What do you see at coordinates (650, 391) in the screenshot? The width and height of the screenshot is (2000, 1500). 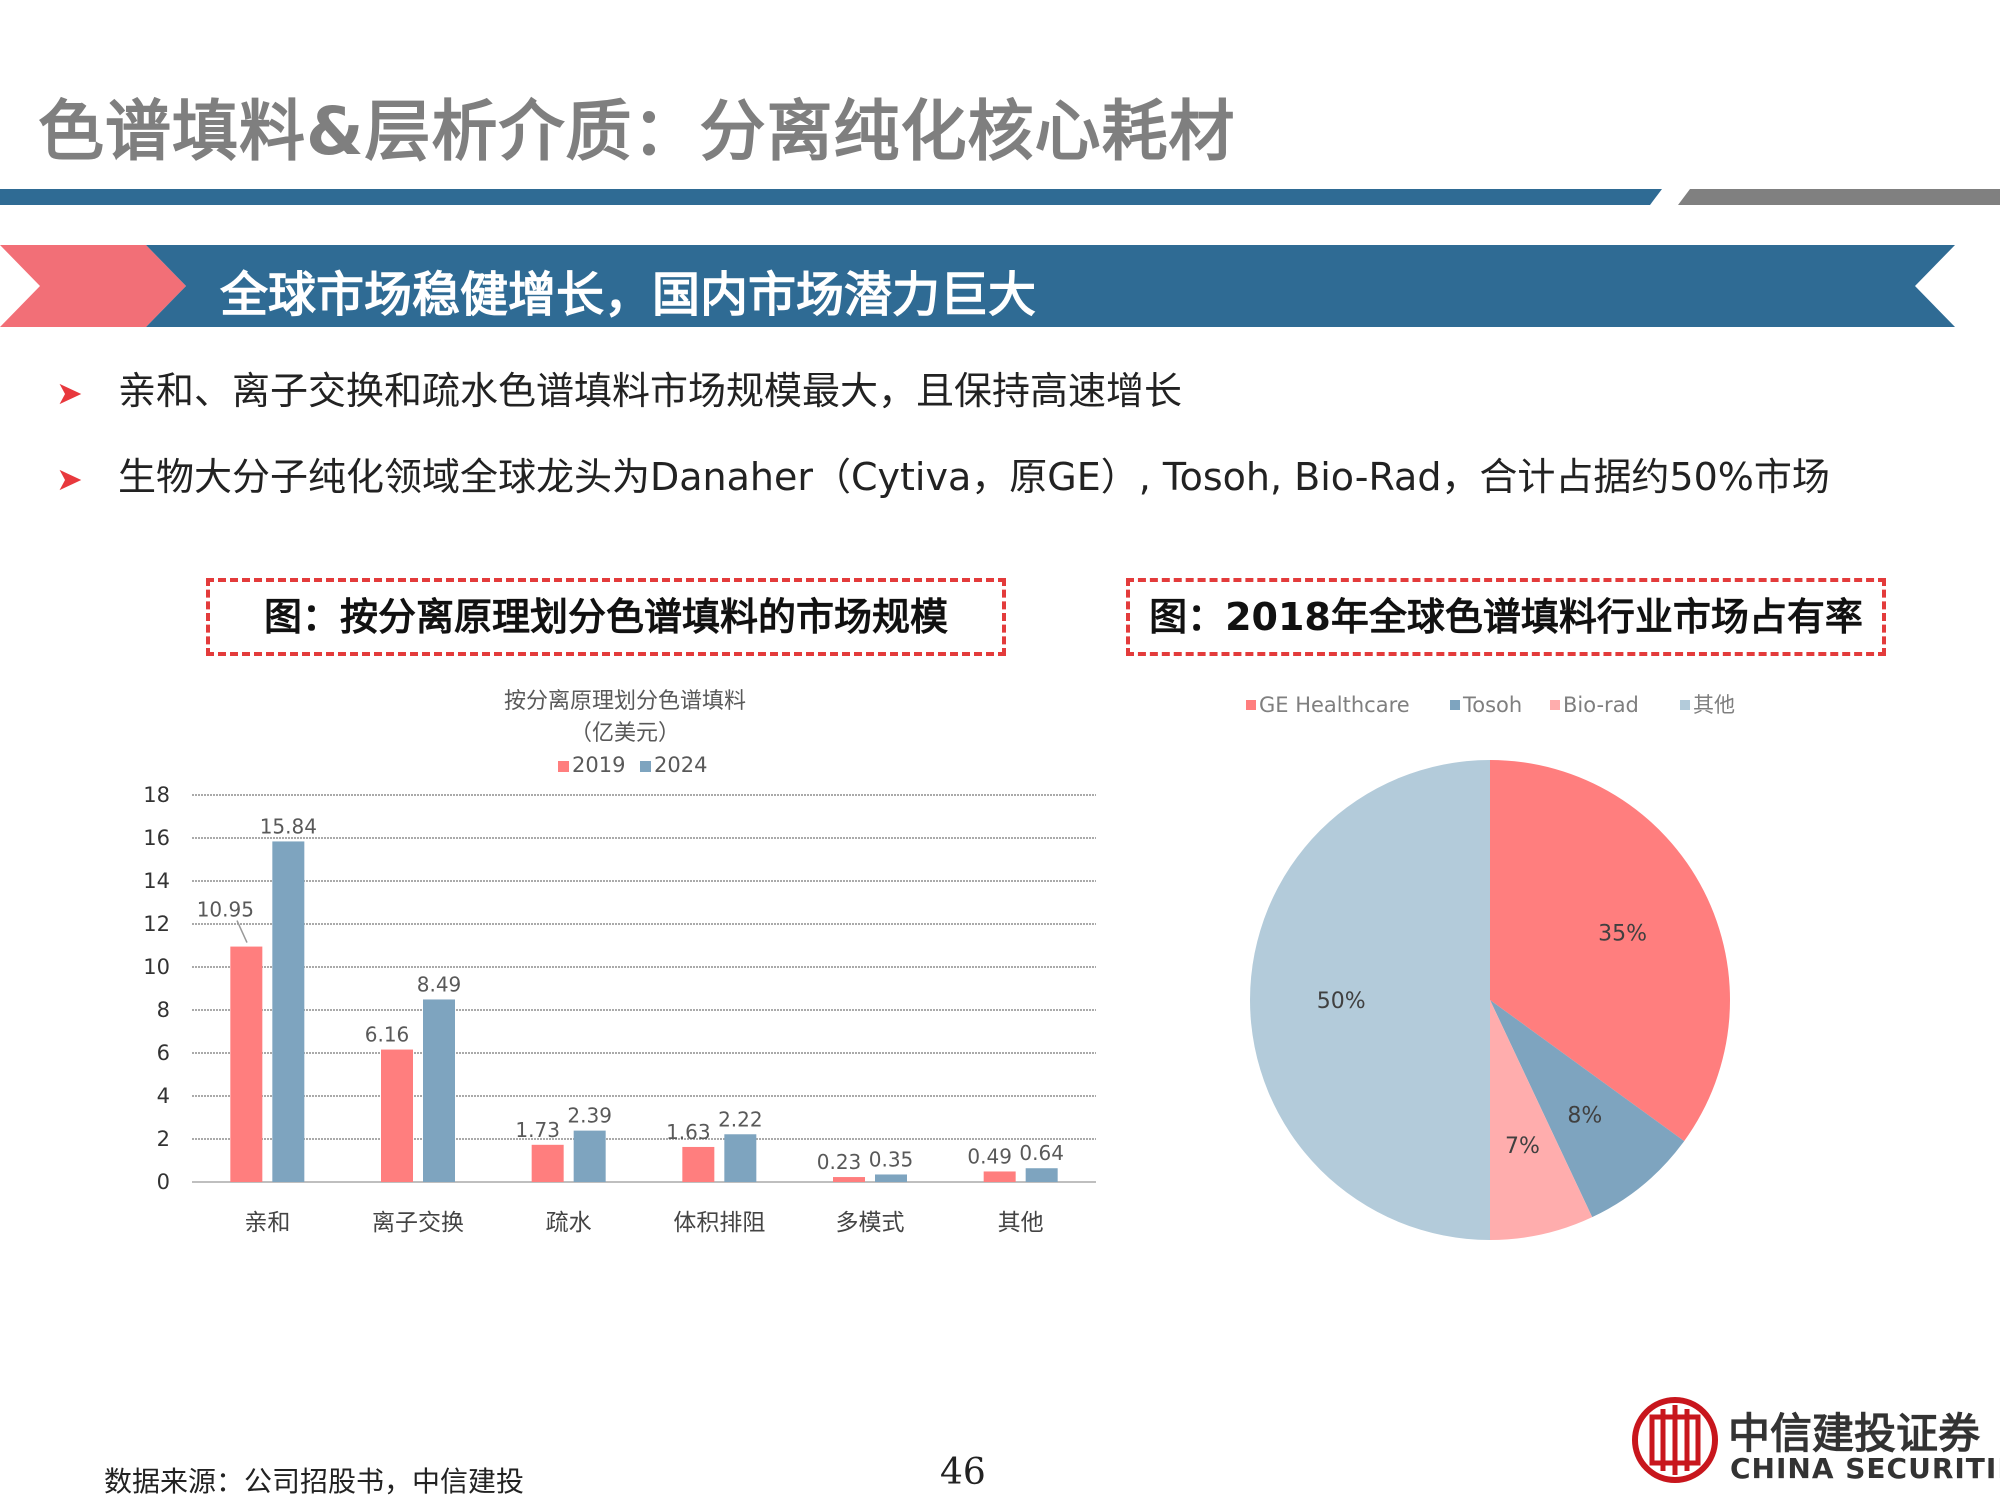 I see `bullet-text: 亲和、离子交换和疏水色谱填料市场规模最大，且保持高速增长` at bounding box center [650, 391].